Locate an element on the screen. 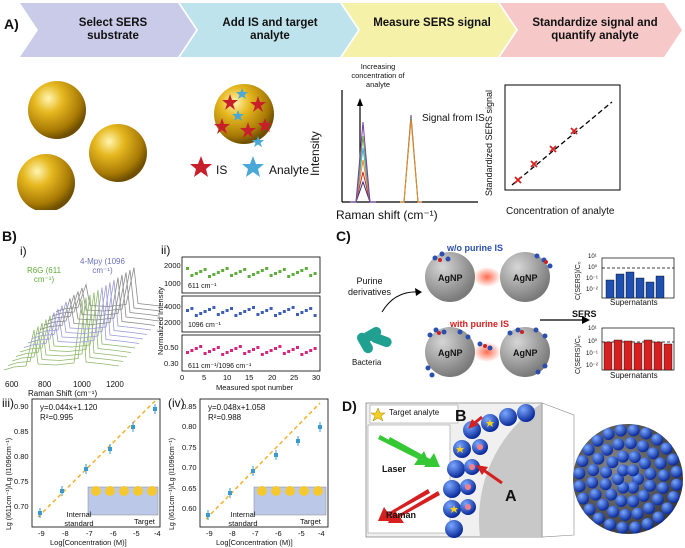 Image resolution: width=685 pixels, height=548 pixels. iii-internal-standard: Internal standard is located at coordinates (79, 519).